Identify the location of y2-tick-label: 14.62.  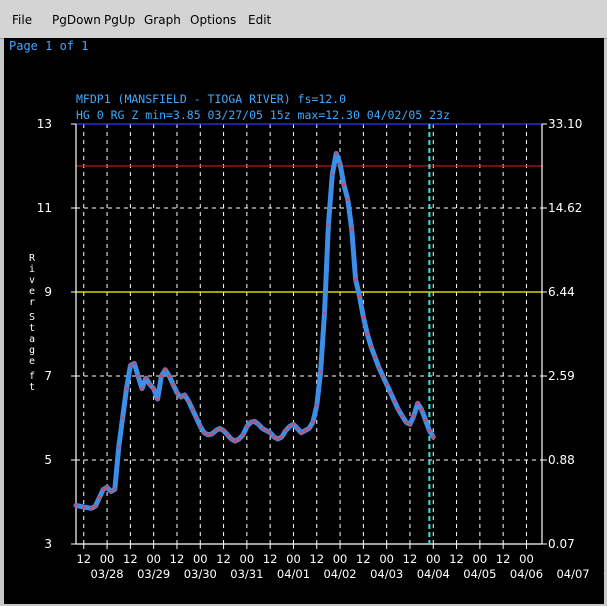
(565, 208).